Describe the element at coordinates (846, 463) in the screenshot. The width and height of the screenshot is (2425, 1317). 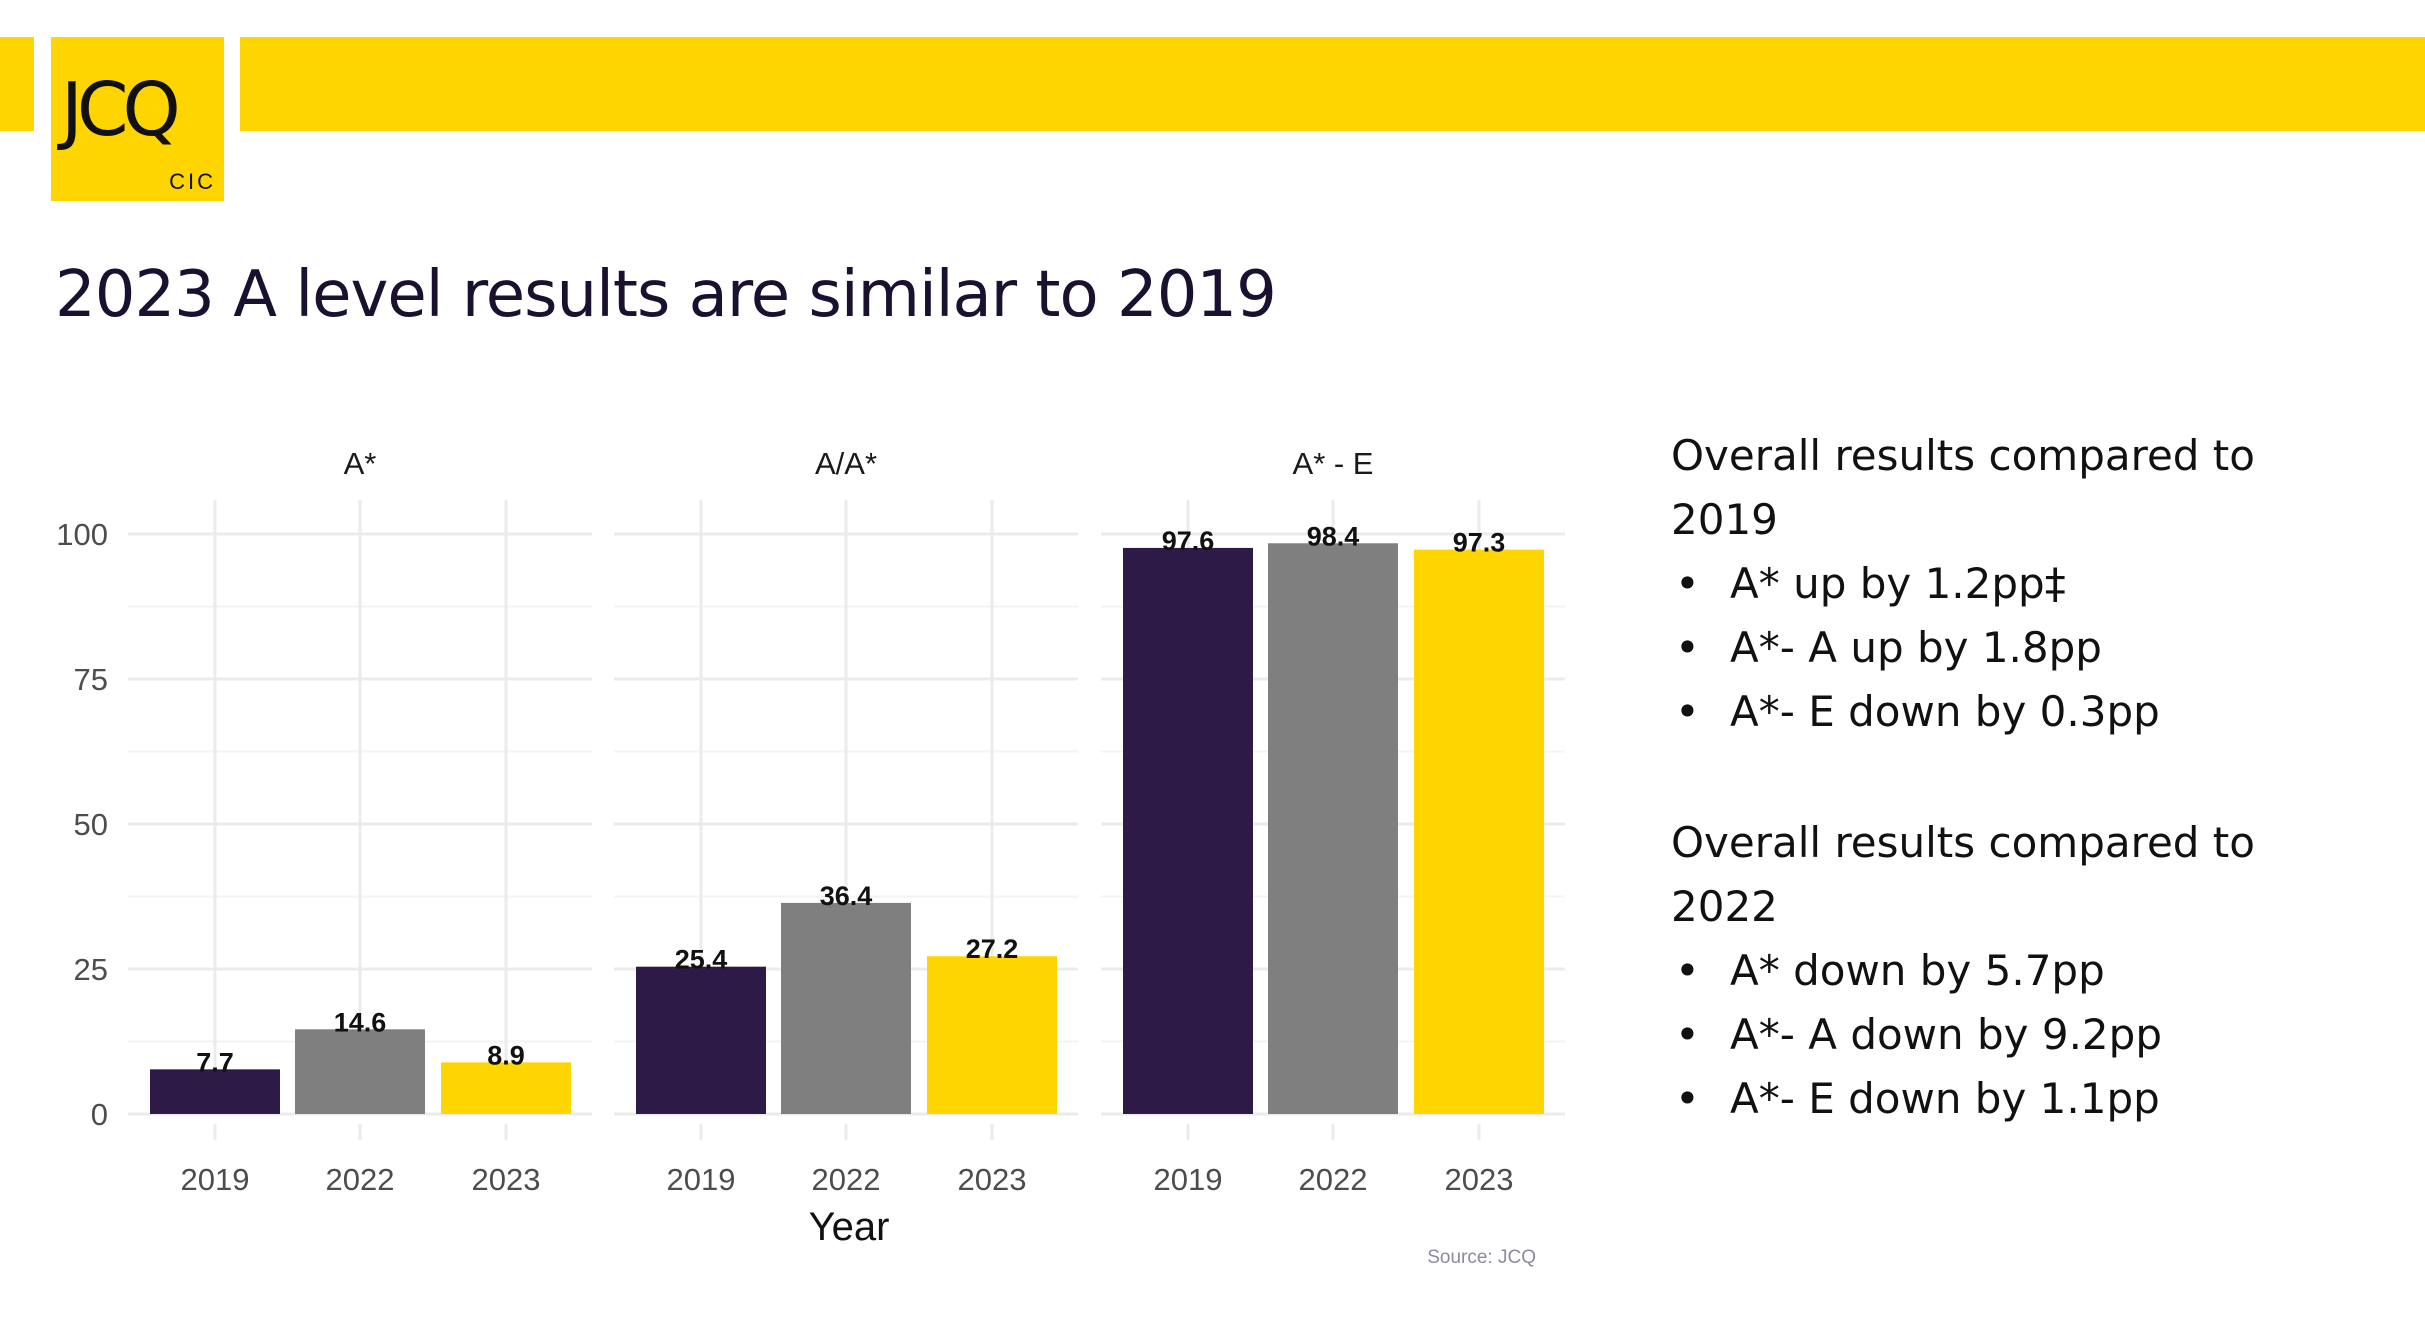
I see `facet-title: A/A*` at that location.